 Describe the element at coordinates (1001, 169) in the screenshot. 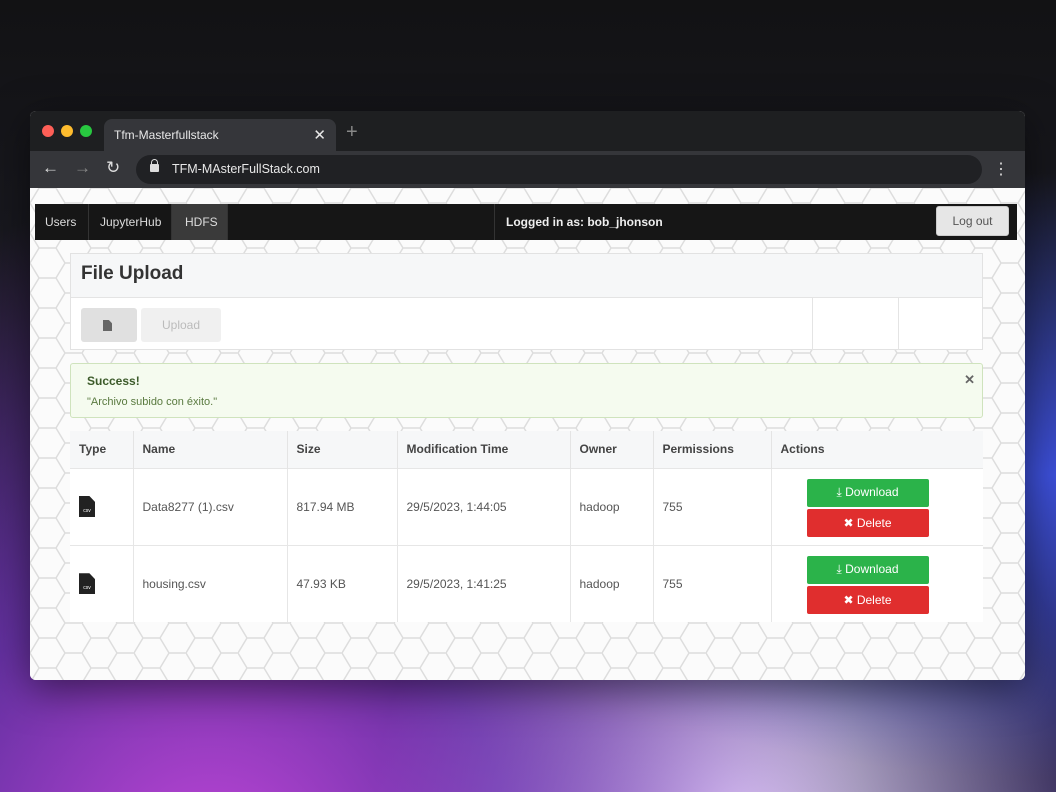

I see `menu-icon: ⋮` at that location.